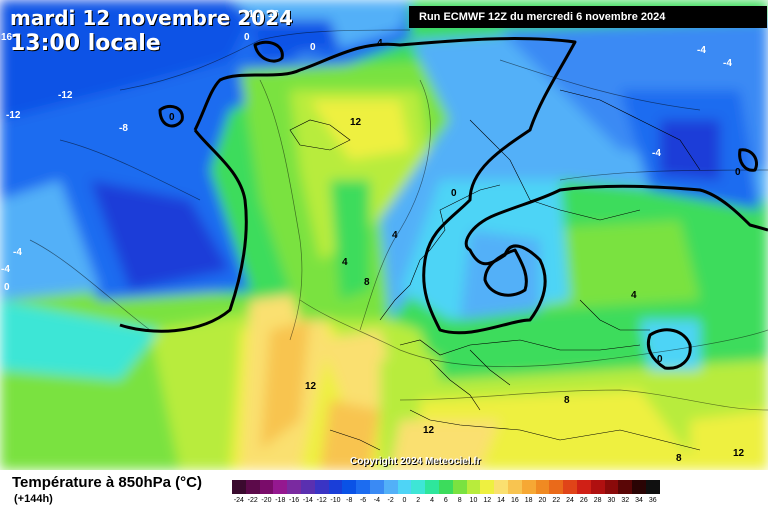 This screenshot has width=768, height=512. Describe the element at coordinates (85, 43) in the screenshot. I see `forecast-time: 13:00 locale` at that location.